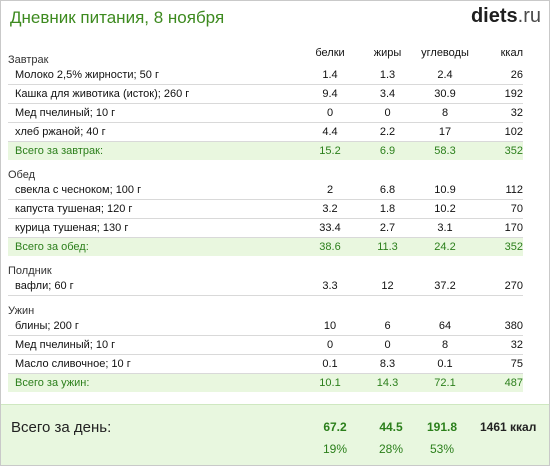 The height and width of the screenshot is (466, 550). What do you see at coordinates (445, 382) in the screenshot?
I see `meal-total-carbs: 72.1` at bounding box center [445, 382].